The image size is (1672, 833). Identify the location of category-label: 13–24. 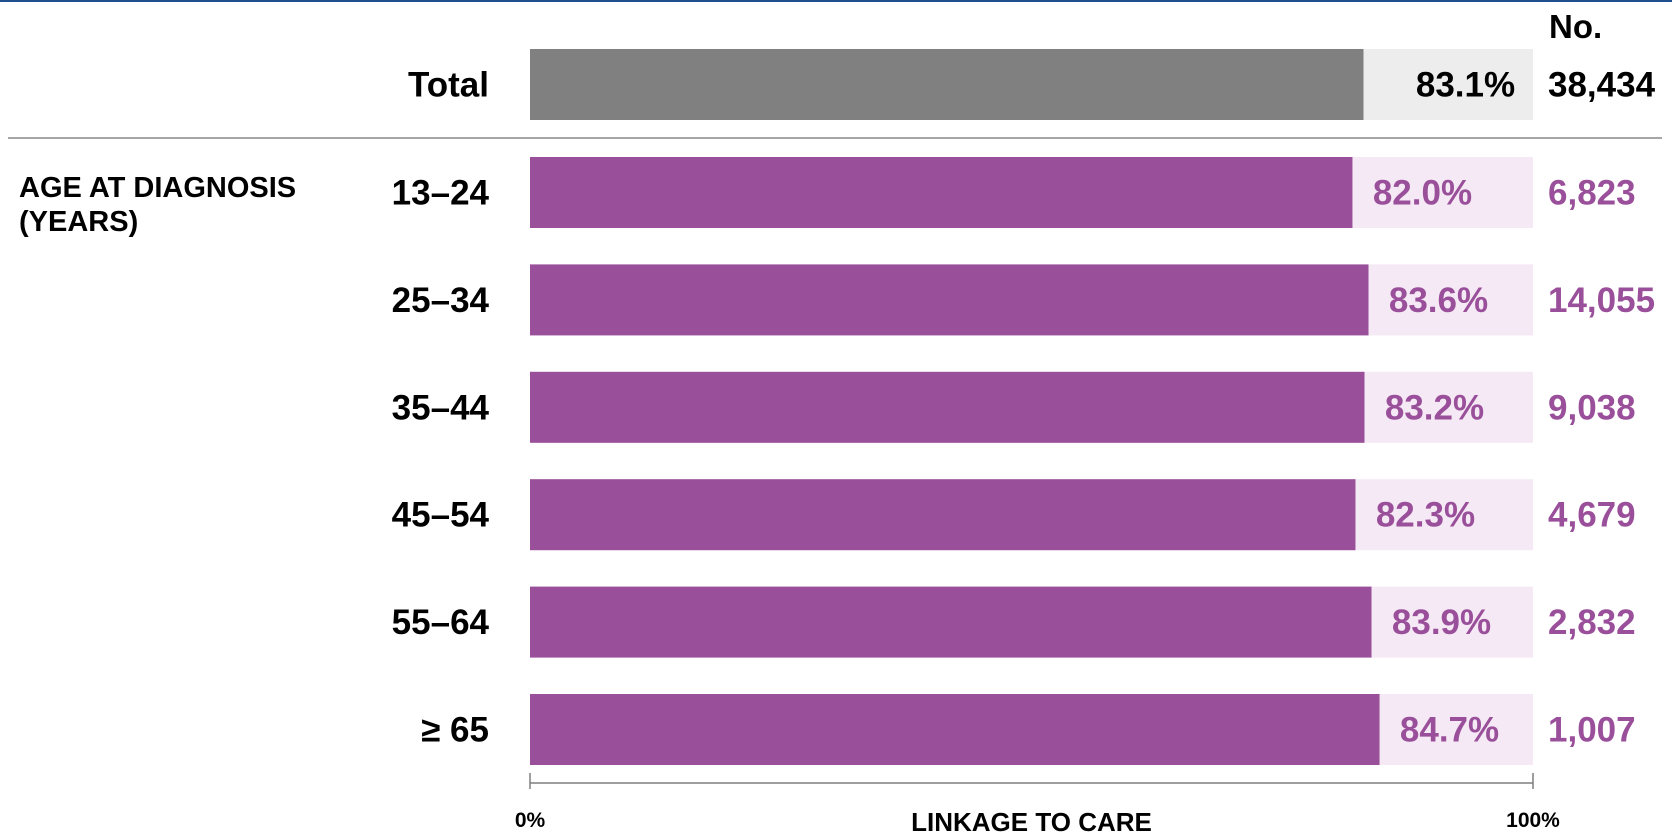
(441, 193).